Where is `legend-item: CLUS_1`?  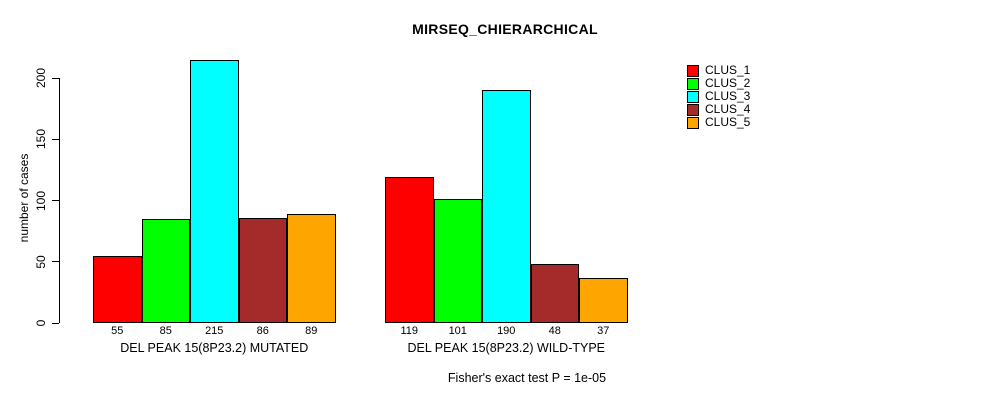
legend-item: CLUS_1 is located at coordinates (718, 70).